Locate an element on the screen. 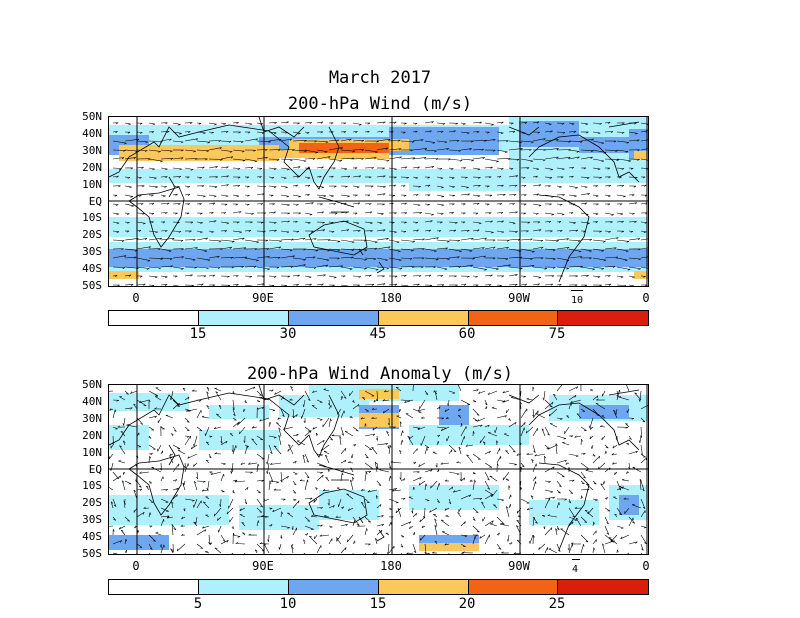 The width and height of the screenshot is (800, 618). panel1-cb-label-3: 45 is located at coordinates (378, 334).